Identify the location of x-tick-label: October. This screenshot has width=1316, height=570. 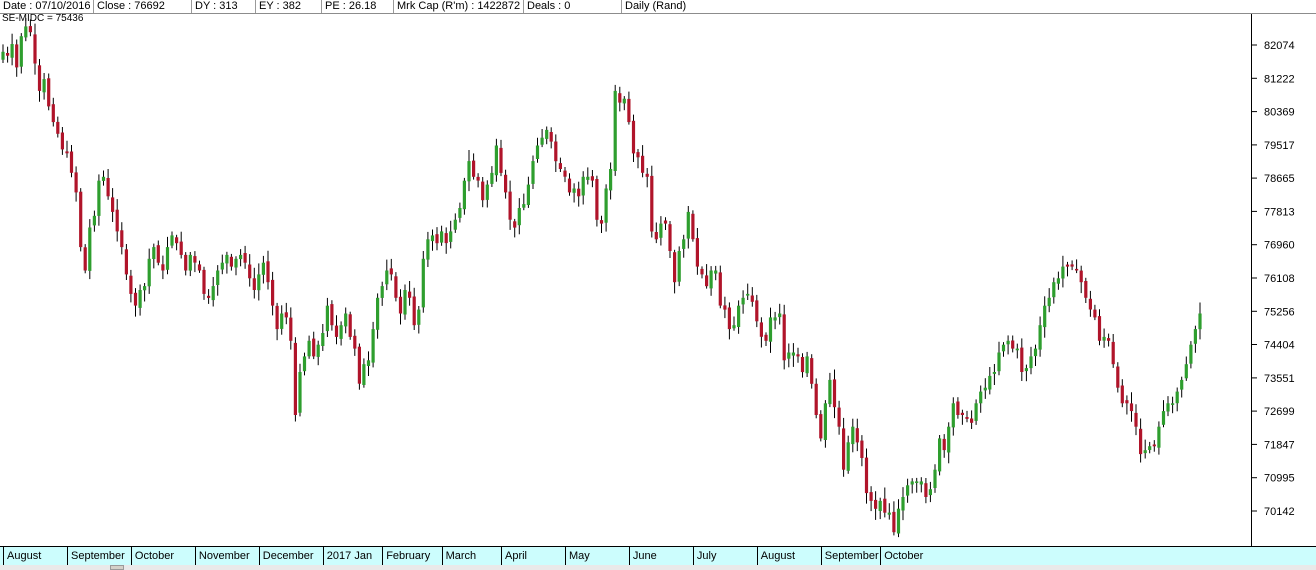
(162, 556).